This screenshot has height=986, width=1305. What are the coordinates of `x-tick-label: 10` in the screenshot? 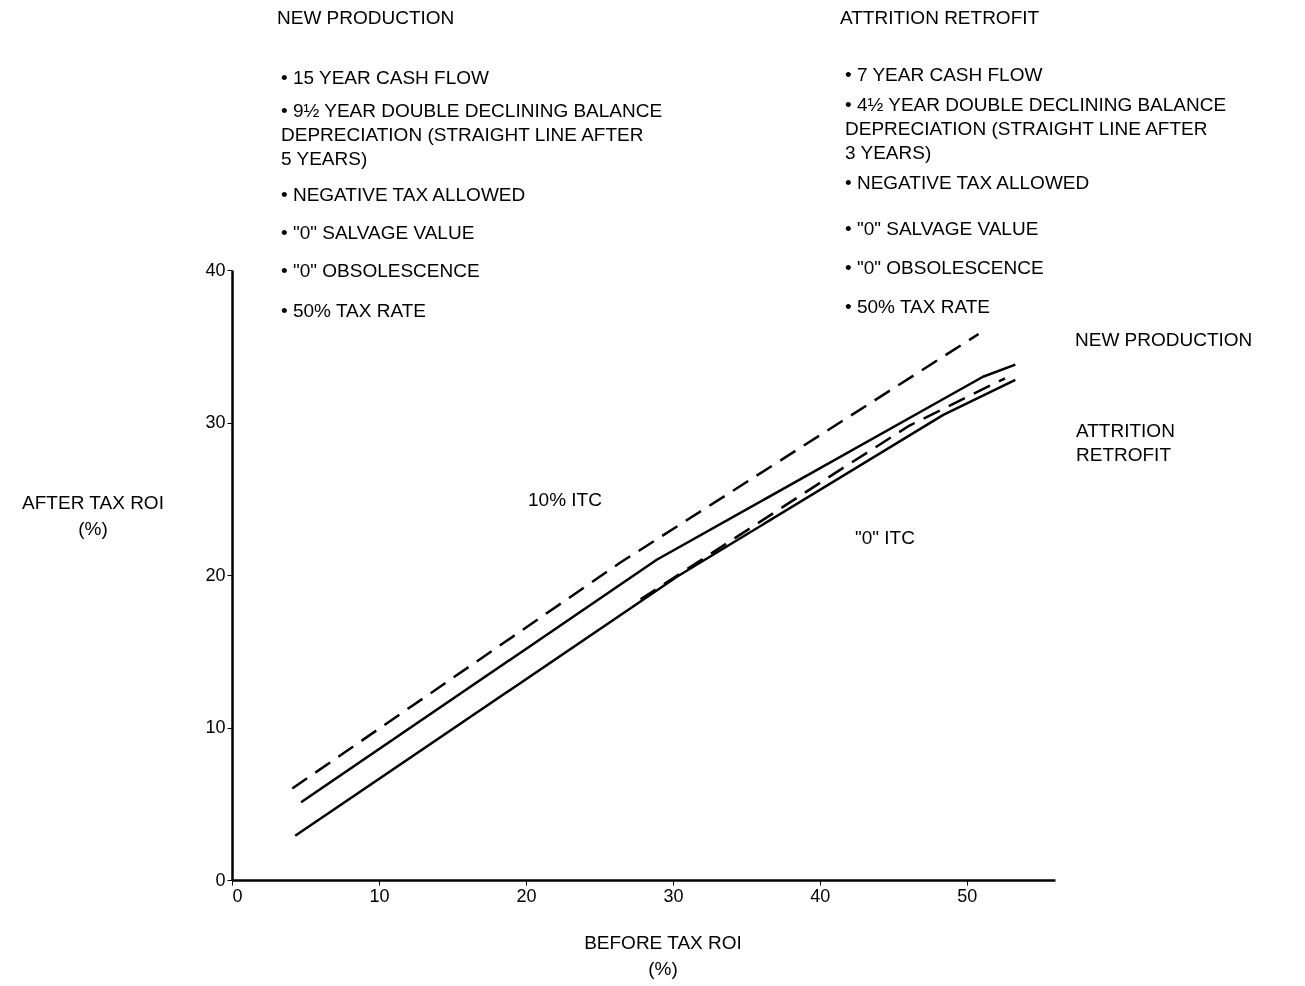 It's located at (379, 895).